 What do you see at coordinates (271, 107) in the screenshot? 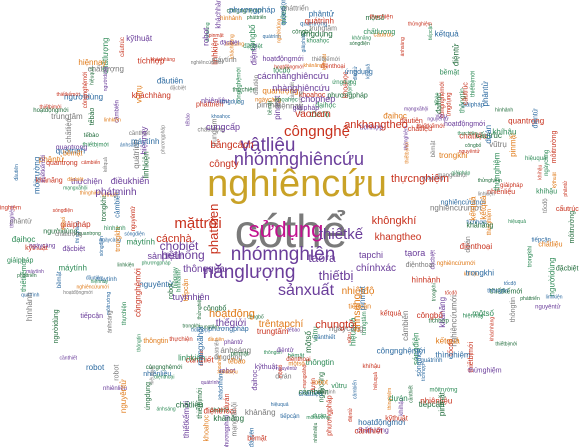
I see `cloud-word: bềmặt` at bounding box center [271, 107].